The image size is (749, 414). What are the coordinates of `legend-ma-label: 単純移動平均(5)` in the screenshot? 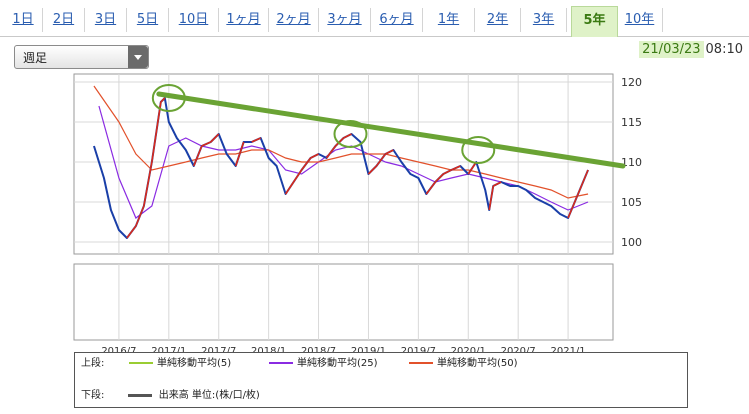 It's located at (194, 363).